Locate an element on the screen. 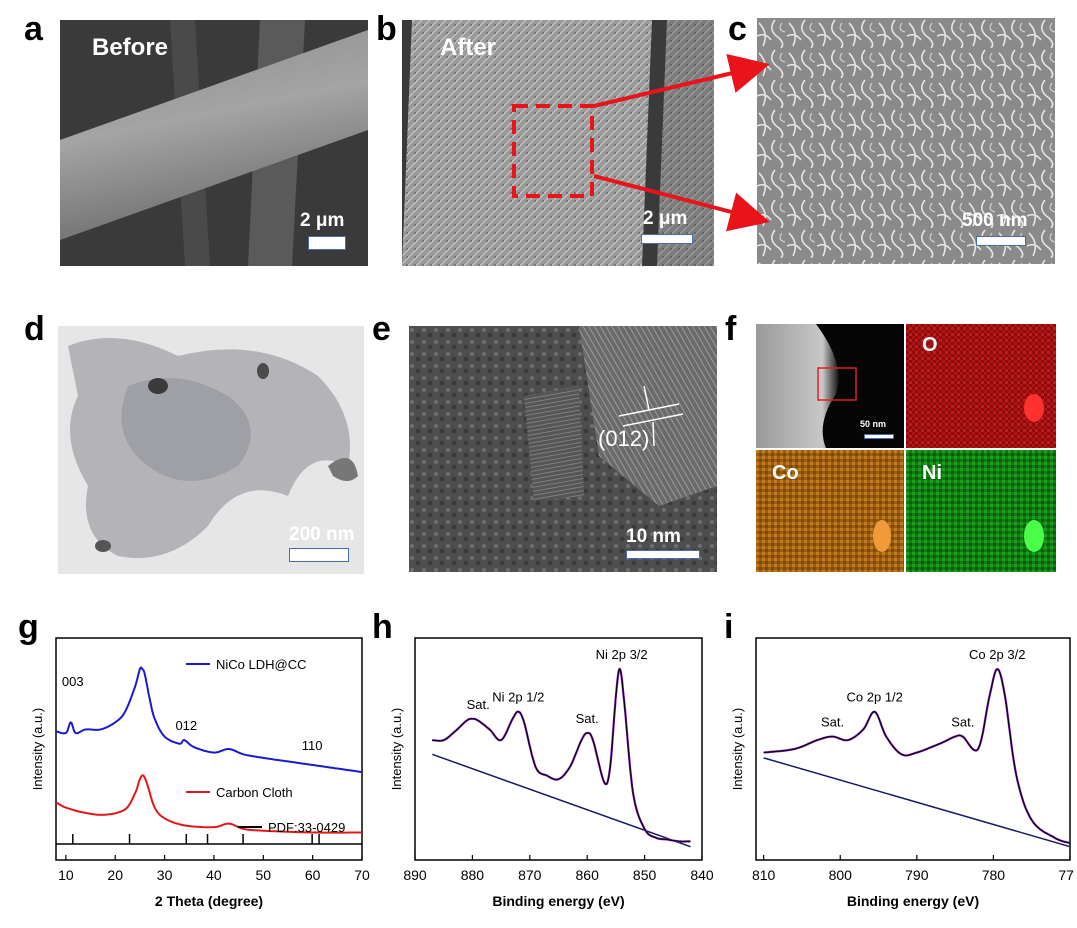 This screenshot has width=1077, height=928. scale-text-c: 500 nm is located at coordinates (995, 220).